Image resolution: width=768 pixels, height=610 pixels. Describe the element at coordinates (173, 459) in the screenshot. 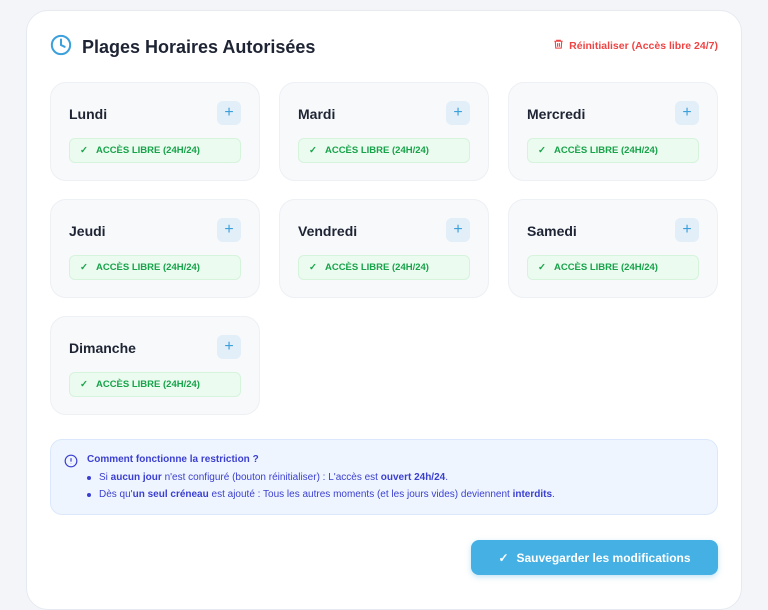

I see `info-title: Comment fonctionne la restriction ?` at that location.